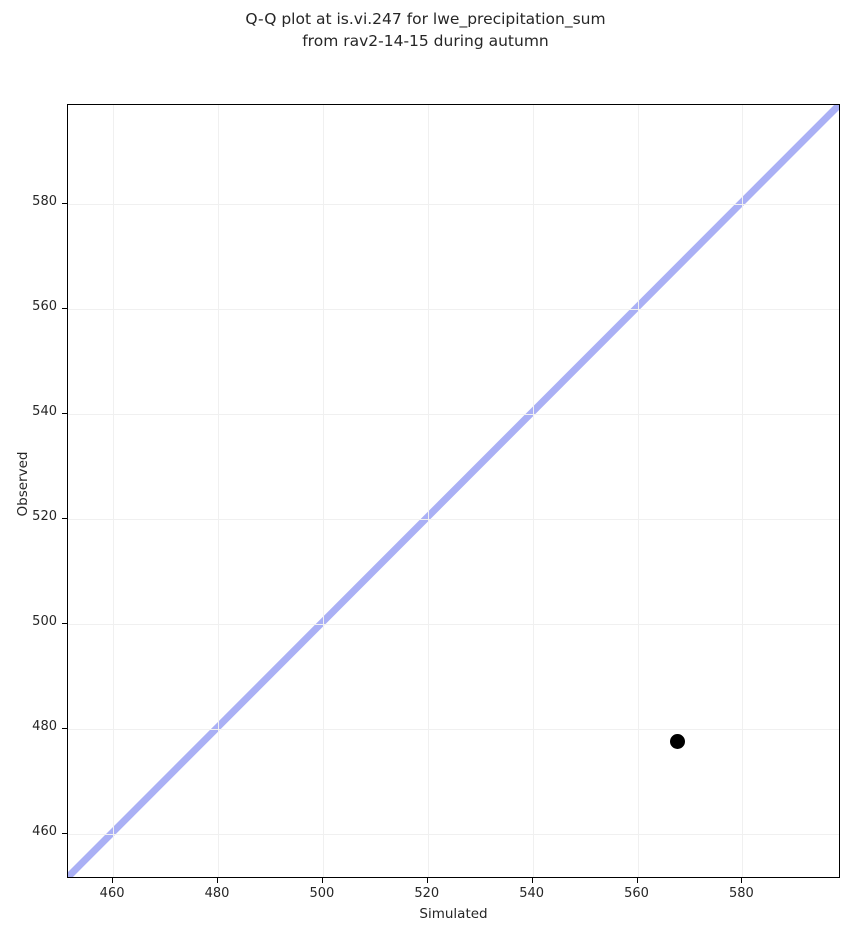 The width and height of the screenshot is (851, 934). What do you see at coordinates (322, 893) in the screenshot?
I see `x-tick-label: 500` at bounding box center [322, 893].